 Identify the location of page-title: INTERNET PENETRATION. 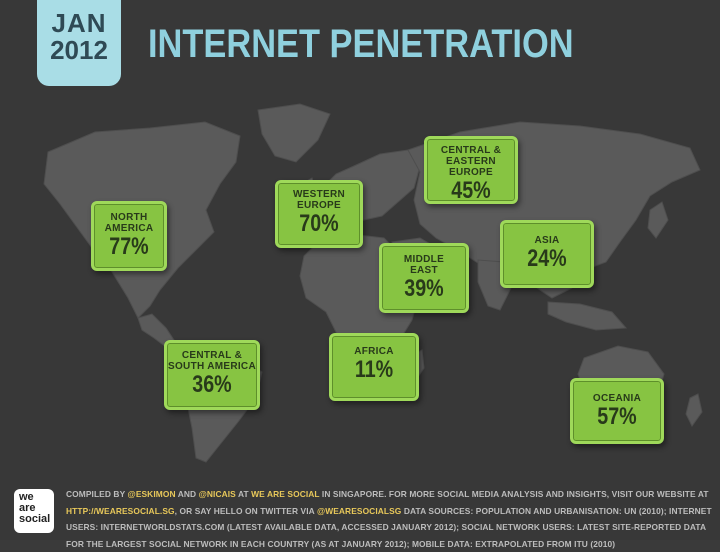
(361, 44).